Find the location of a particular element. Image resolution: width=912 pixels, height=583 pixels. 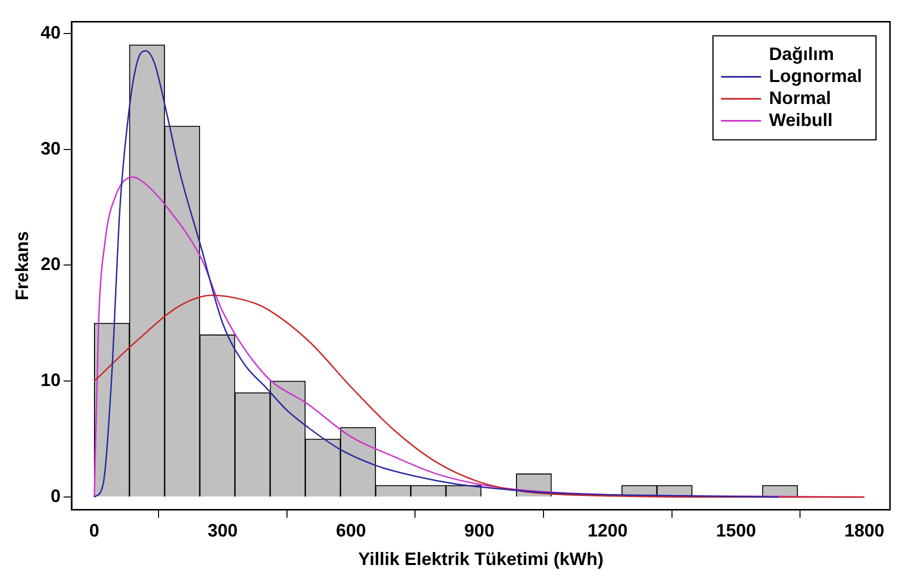

x-tick-label: 0 is located at coordinates (94, 530).